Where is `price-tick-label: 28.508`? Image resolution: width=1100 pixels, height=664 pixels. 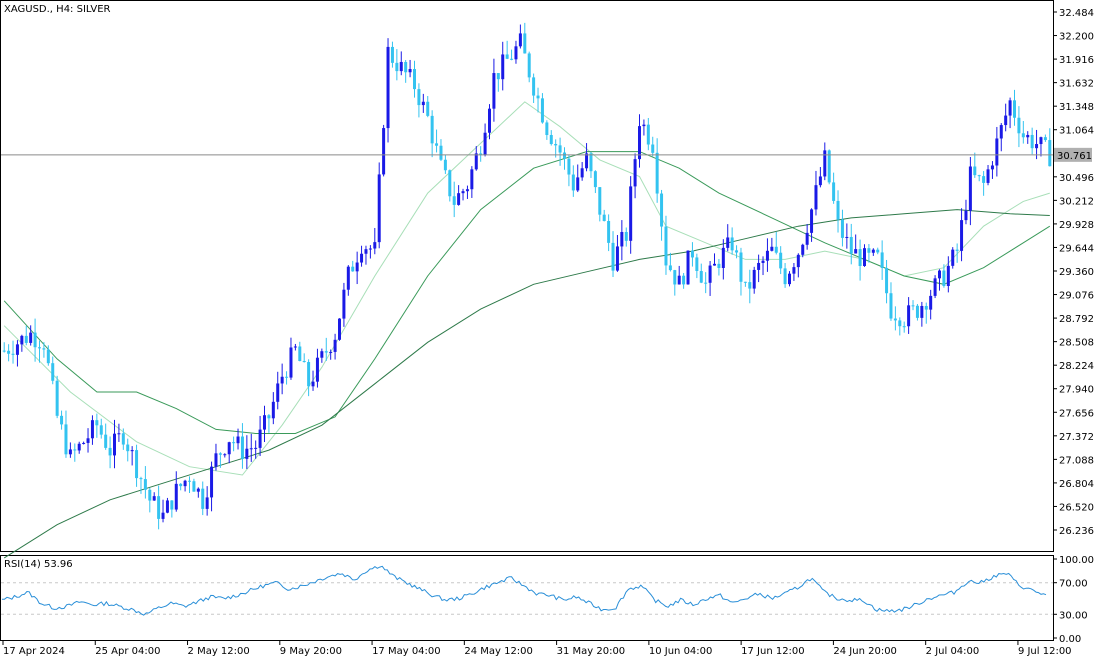 price-tick-label: 28.508 is located at coordinates (1076, 343).